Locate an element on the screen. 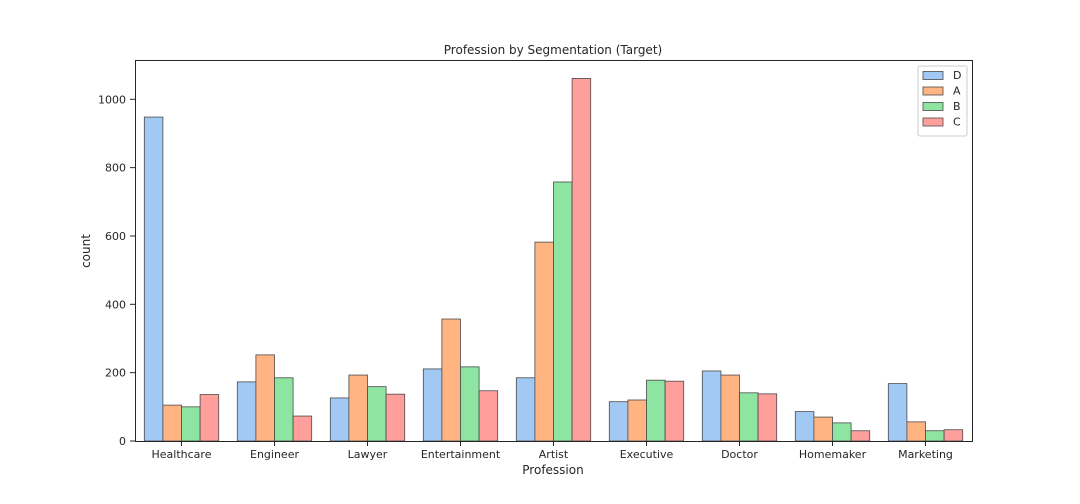 This screenshot has width=1080, height=504. legend-label-B: B is located at coordinates (957, 106).